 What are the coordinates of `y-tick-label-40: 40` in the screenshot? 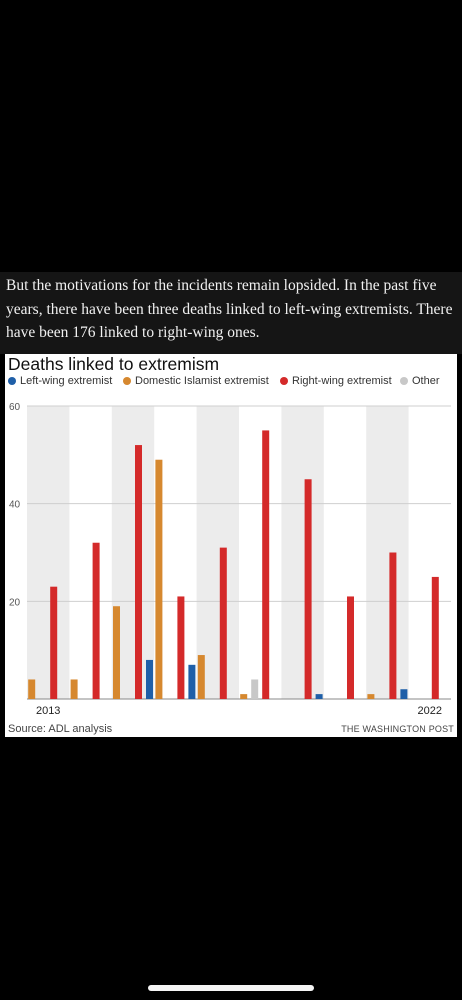 It's located at (15, 505).